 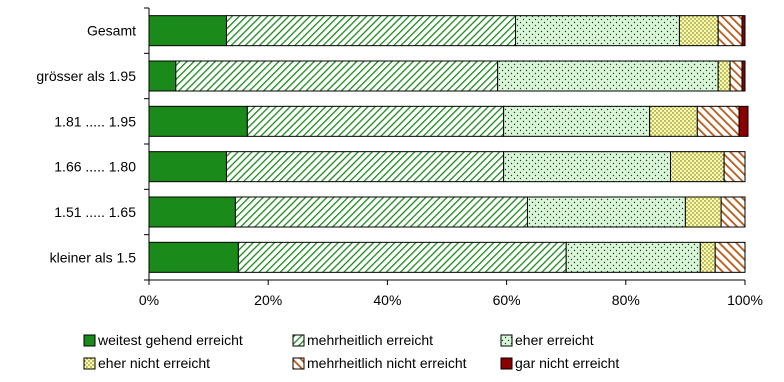 I want to click on x-tick-label: 60%, so click(x=507, y=300).